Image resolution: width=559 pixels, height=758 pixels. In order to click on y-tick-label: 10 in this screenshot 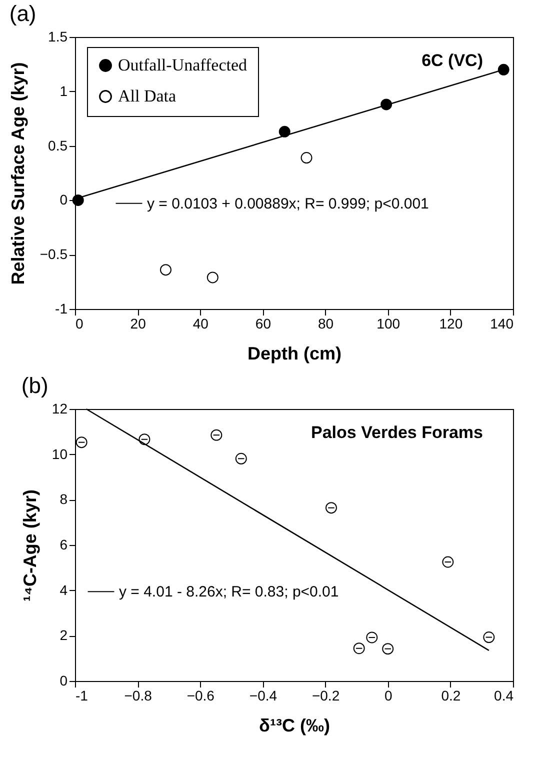, I will do `click(60, 454)`.